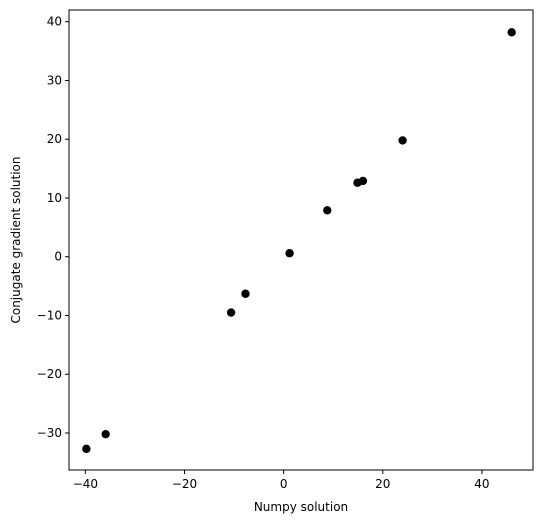  What do you see at coordinates (184, 484) in the screenshot?
I see `x-tick-label: −20` at bounding box center [184, 484].